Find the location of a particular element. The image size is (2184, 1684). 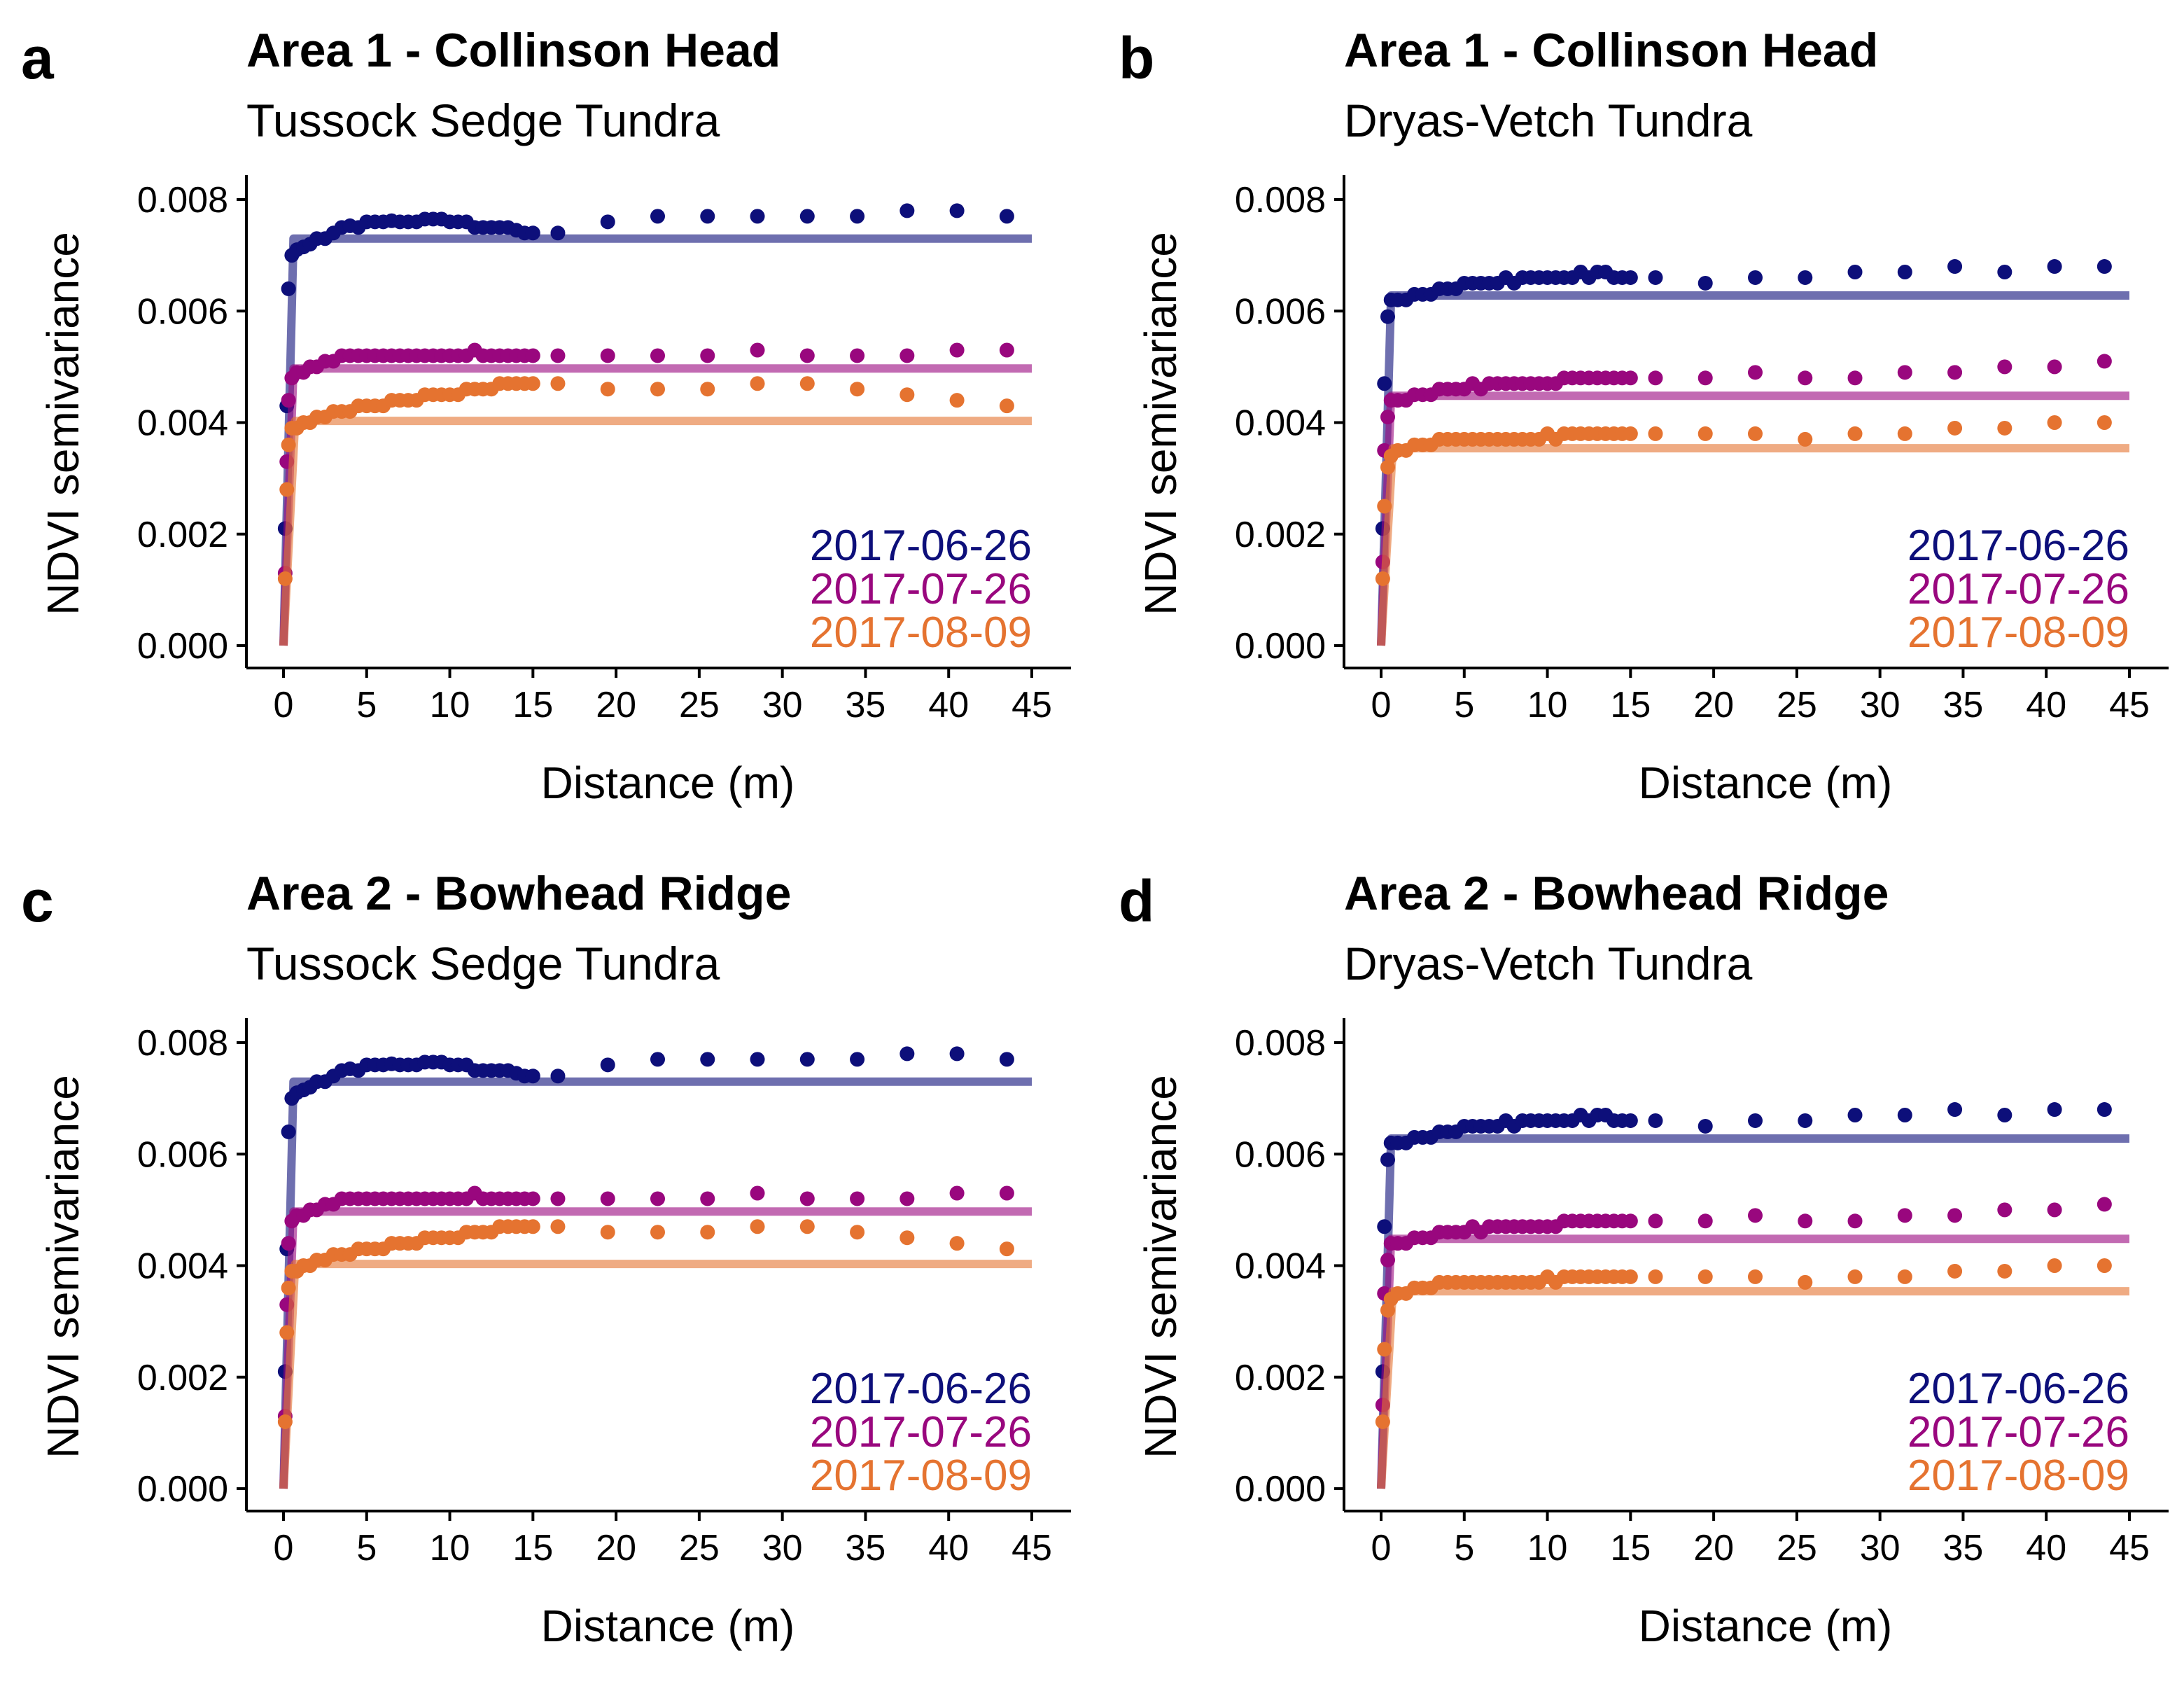

x-tick-label: 0 is located at coordinates (1381, 705).